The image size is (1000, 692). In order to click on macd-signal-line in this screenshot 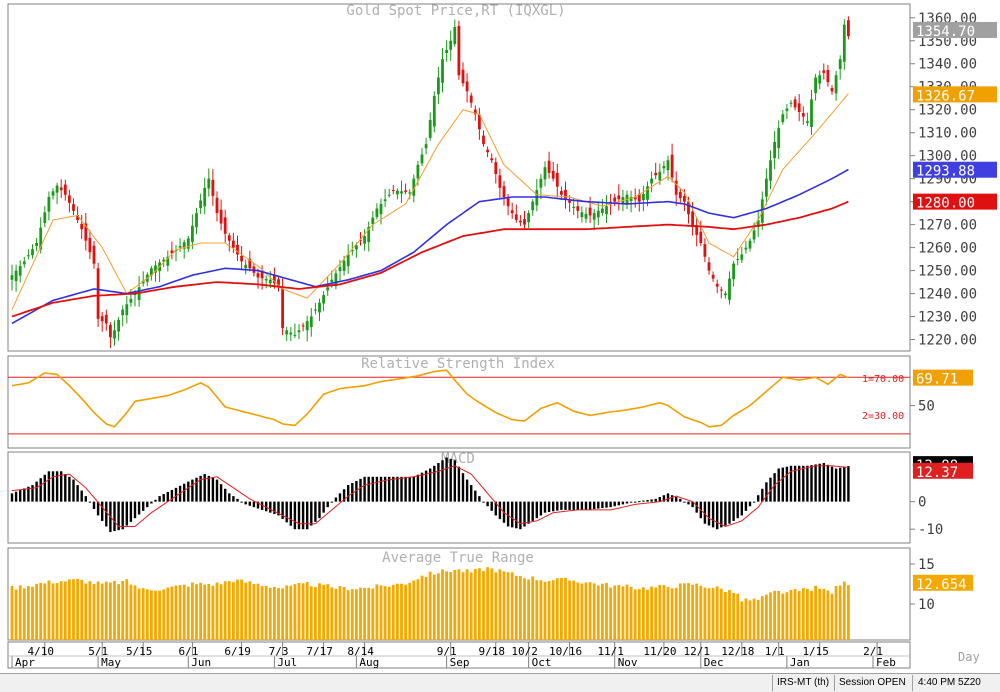, I will do `click(430, 496)`.